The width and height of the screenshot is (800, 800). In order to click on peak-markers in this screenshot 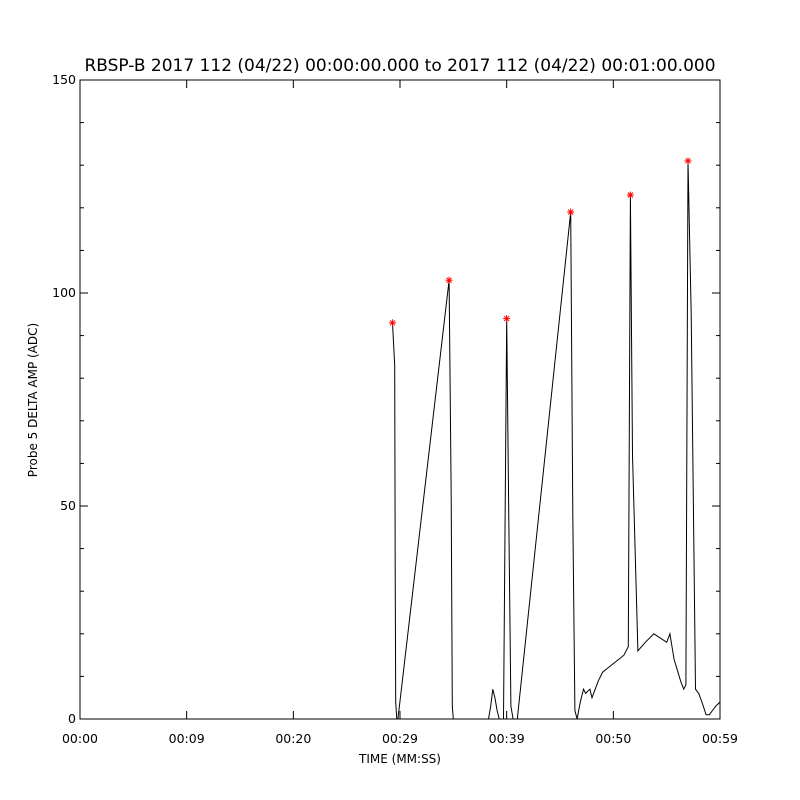, I will do `click(540, 242)`.